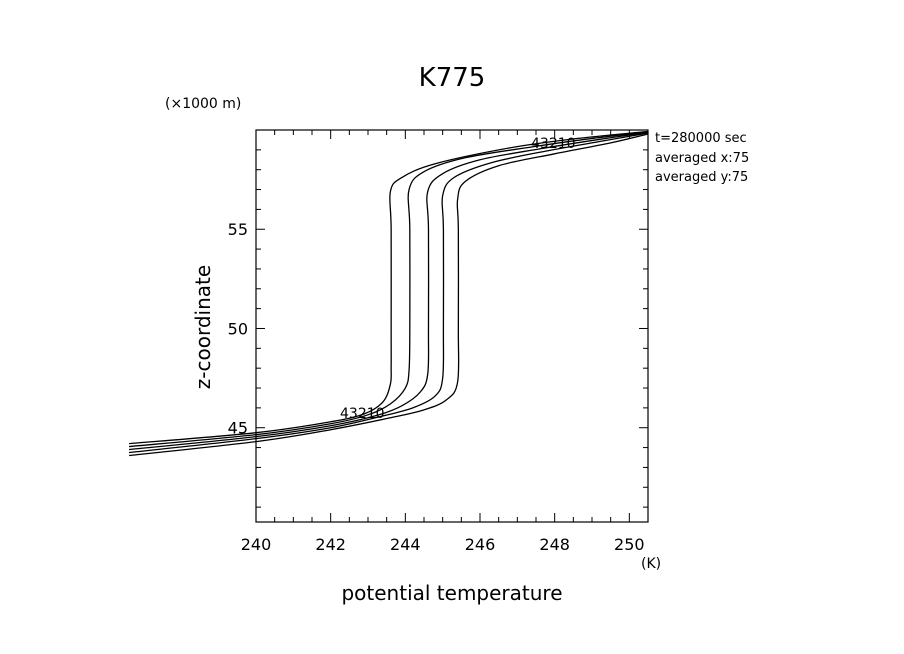  I want to click on annotation-avg-x: averaged x:75, so click(702, 158).